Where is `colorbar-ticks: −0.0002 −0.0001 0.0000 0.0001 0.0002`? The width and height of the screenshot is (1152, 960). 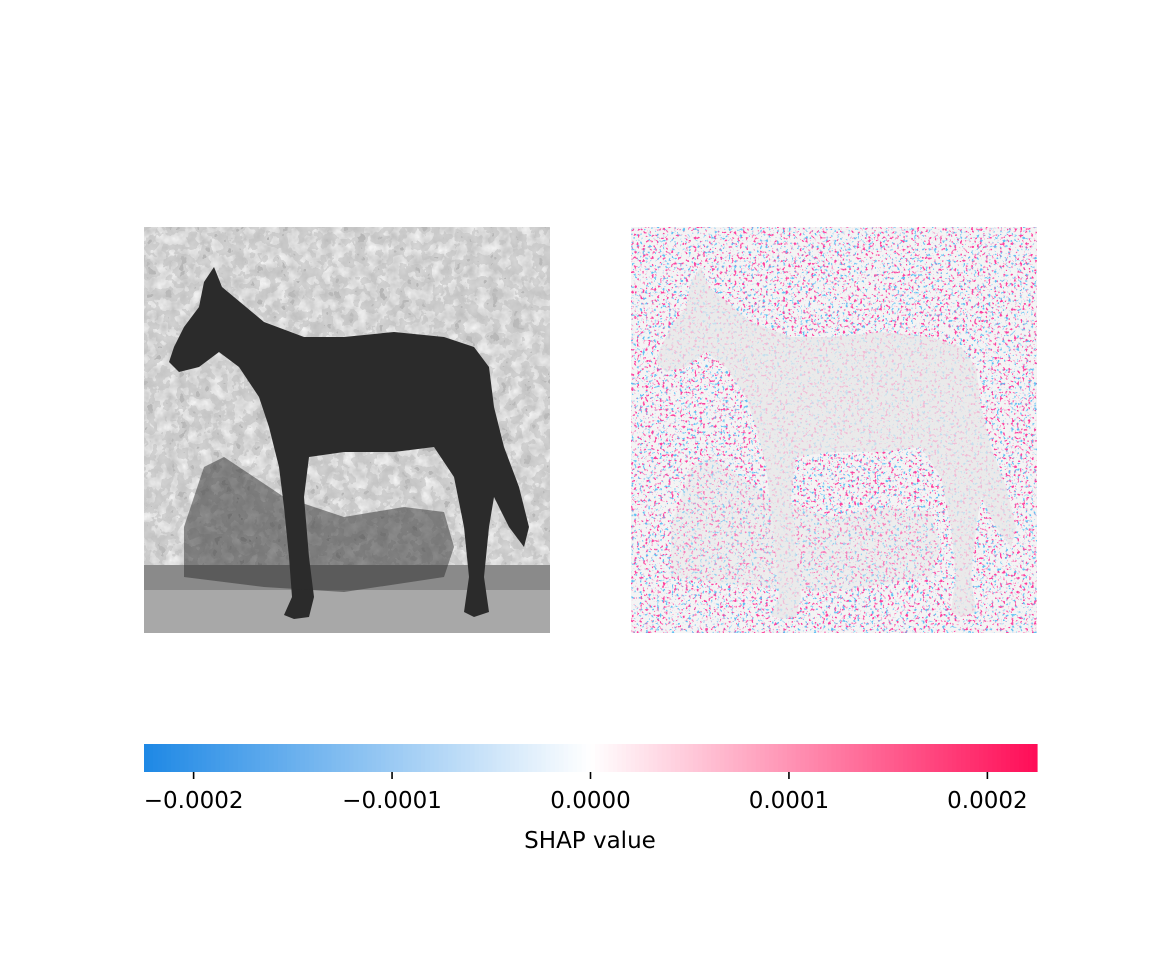
colorbar-ticks: −0.0002 −0.0001 0.0000 0.0001 0.0002 is located at coordinates (586, 793).